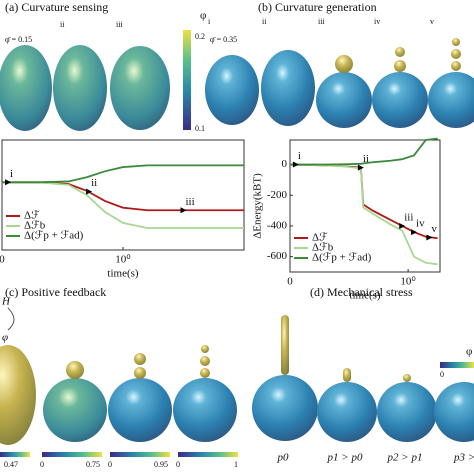 This screenshot has height=474, width=474. Describe the element at coordinates (285, 164) in the screenshot. I see `y-tick-label: 0` at that location.